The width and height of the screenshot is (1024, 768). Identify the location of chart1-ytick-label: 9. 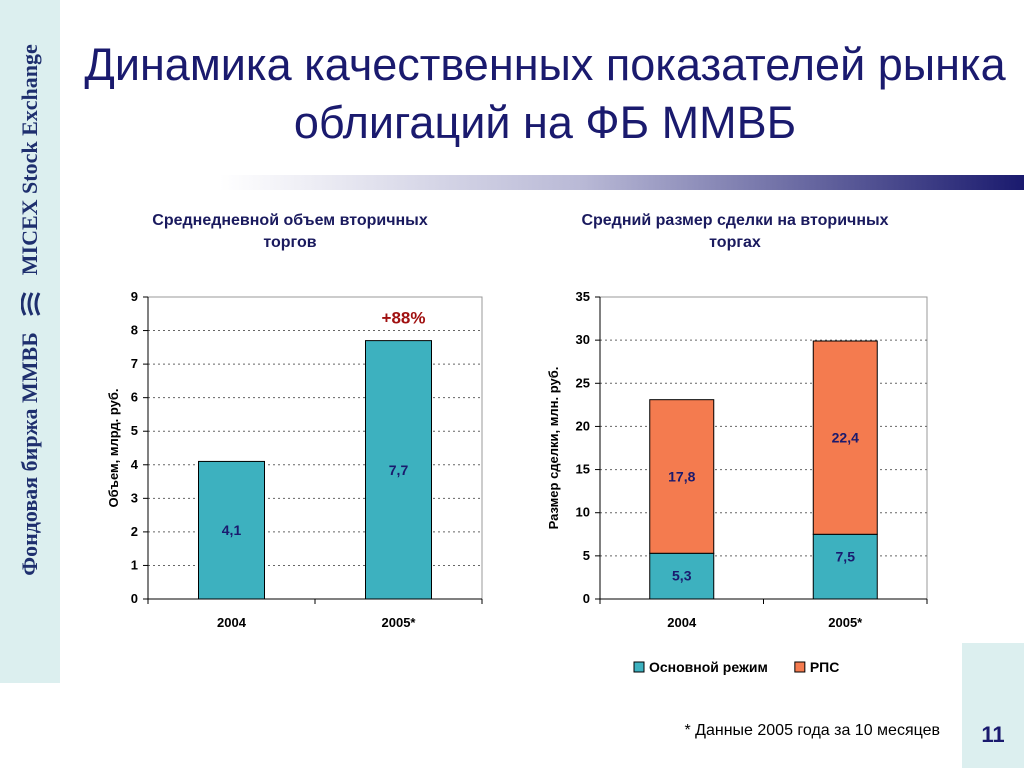
(134, 296).